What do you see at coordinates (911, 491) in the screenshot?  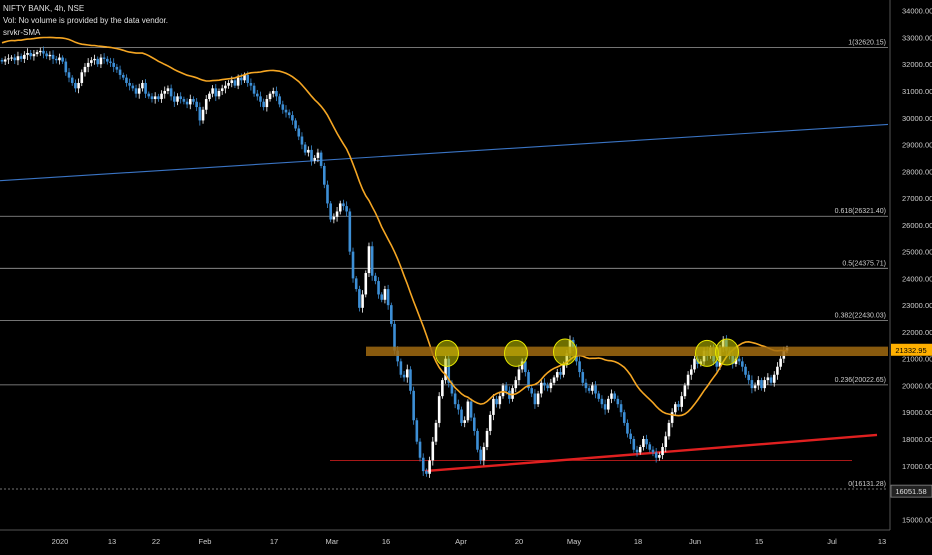 I see `low-marker-tag` at bounding box center [911, 491].